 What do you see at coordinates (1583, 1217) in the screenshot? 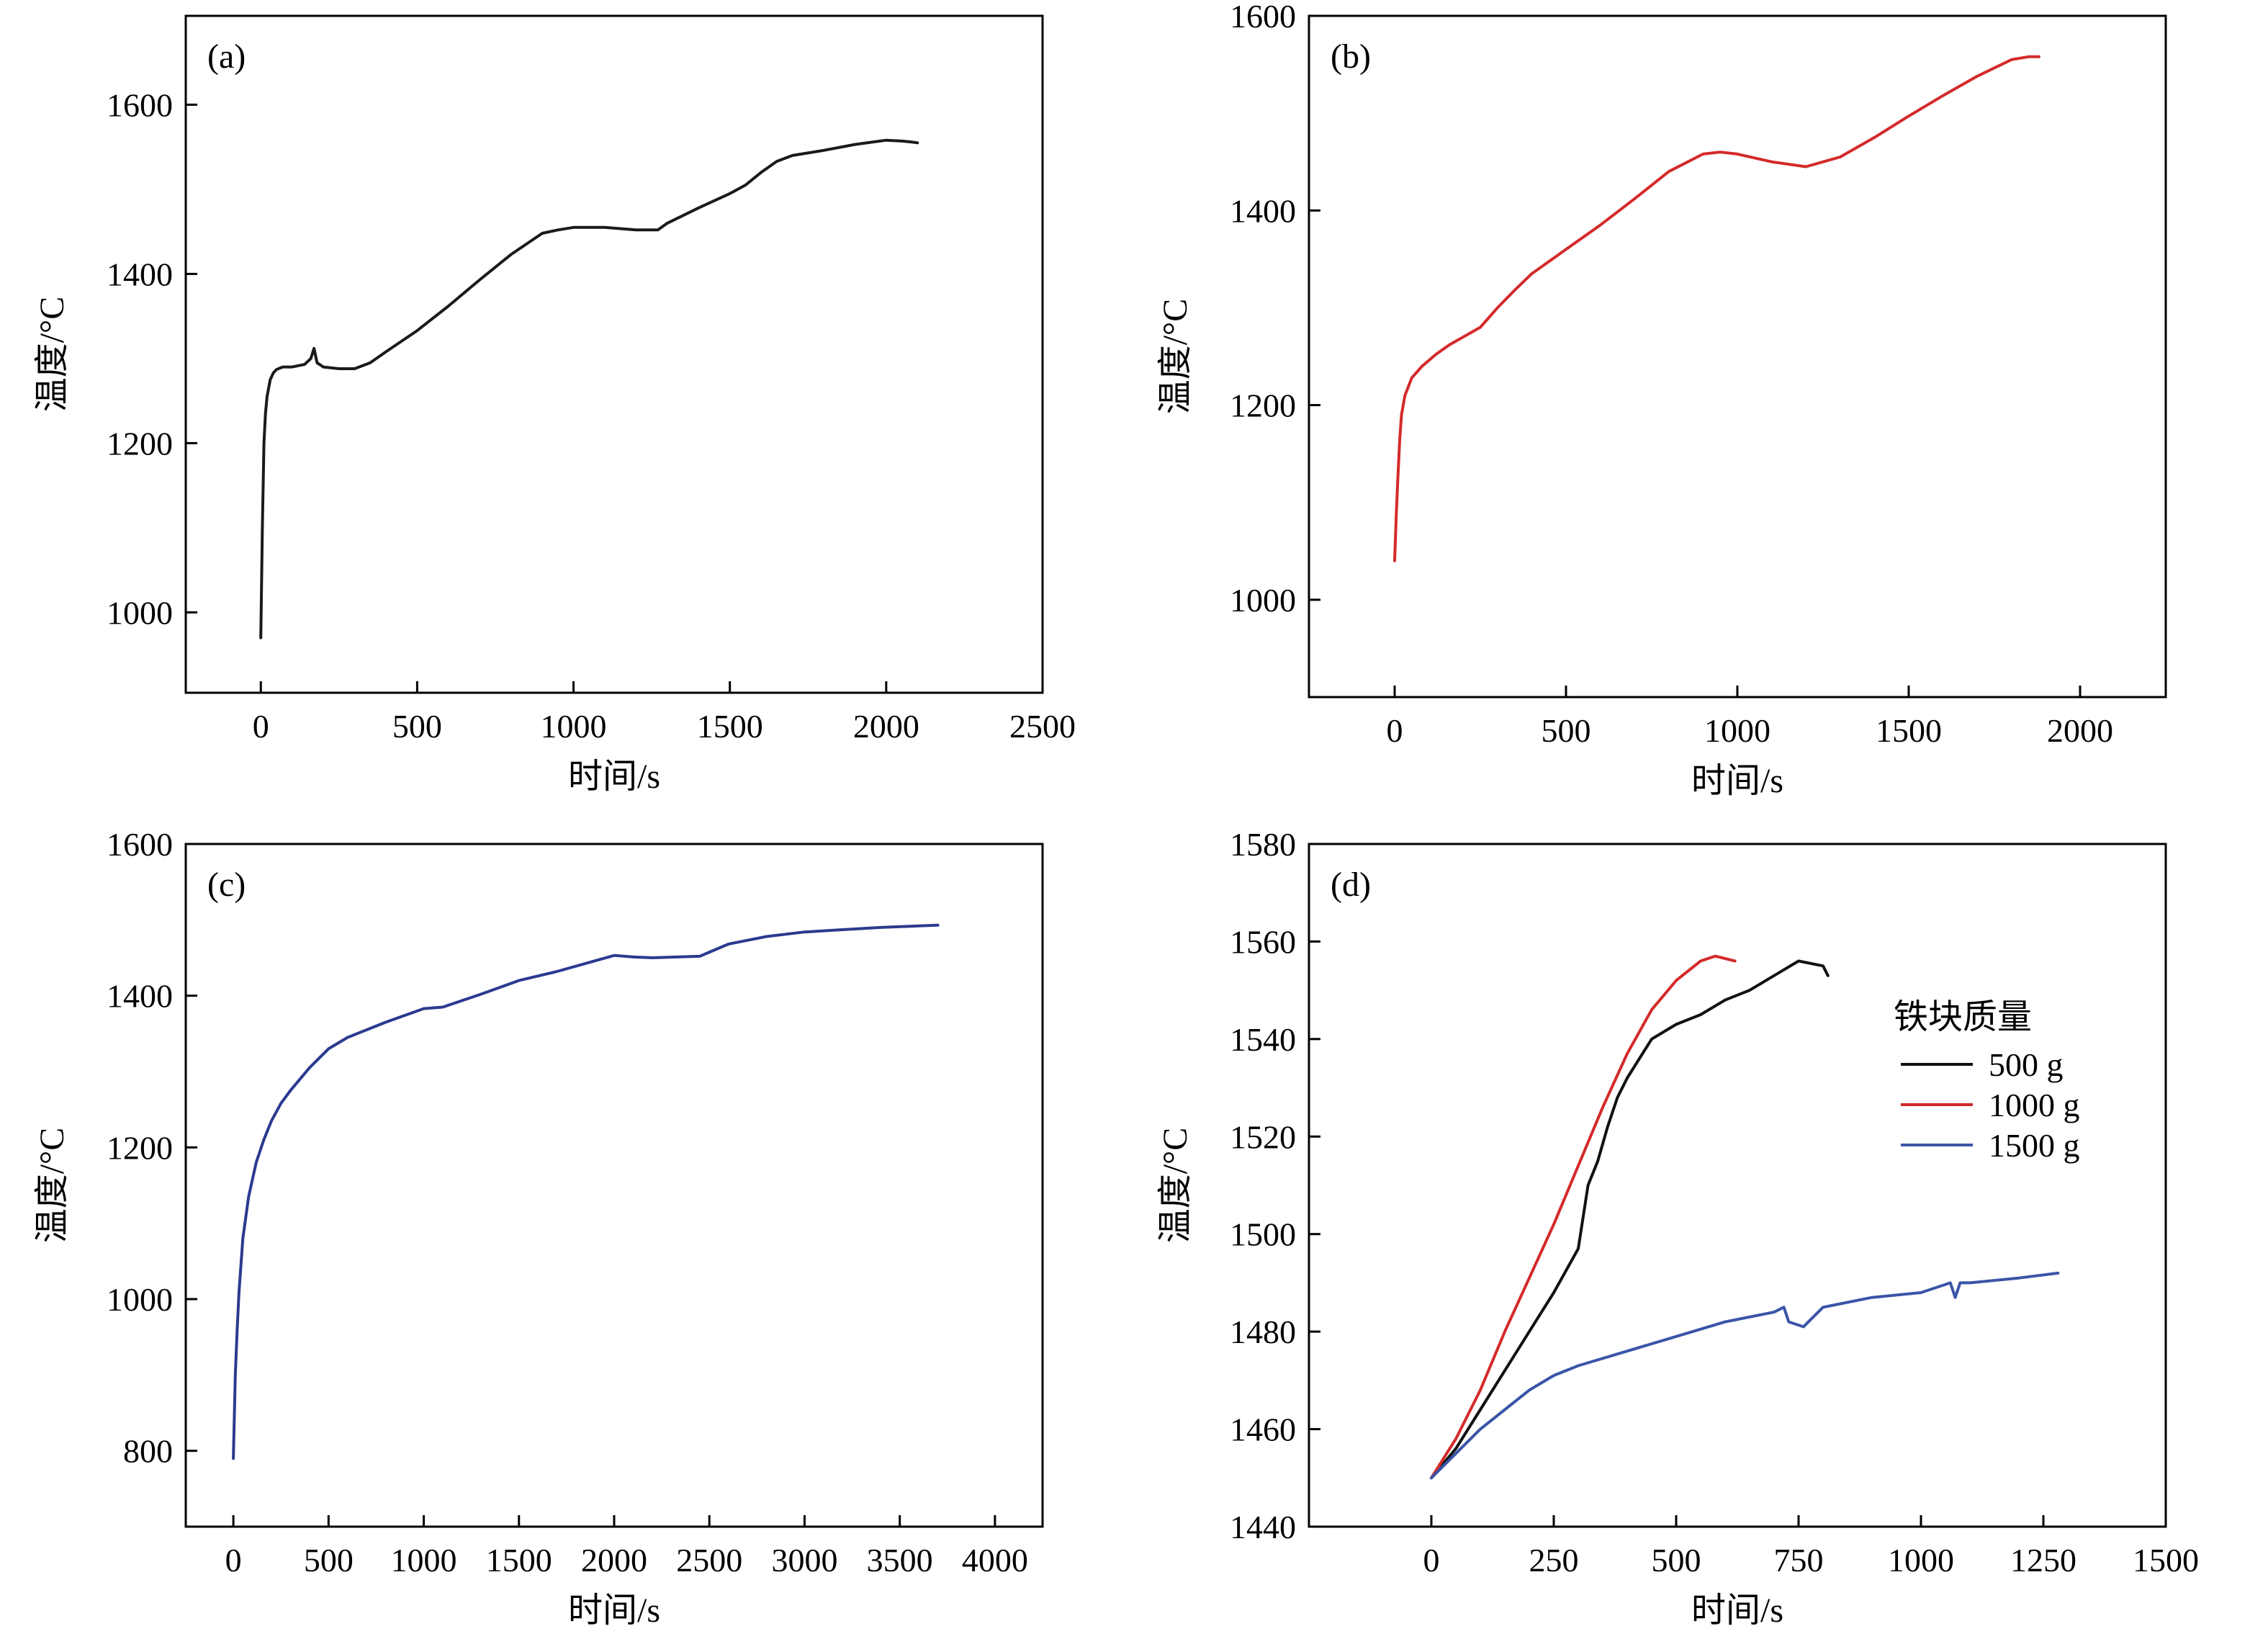
I see `series-line-1000g` at bounding box center [1583, 1217].